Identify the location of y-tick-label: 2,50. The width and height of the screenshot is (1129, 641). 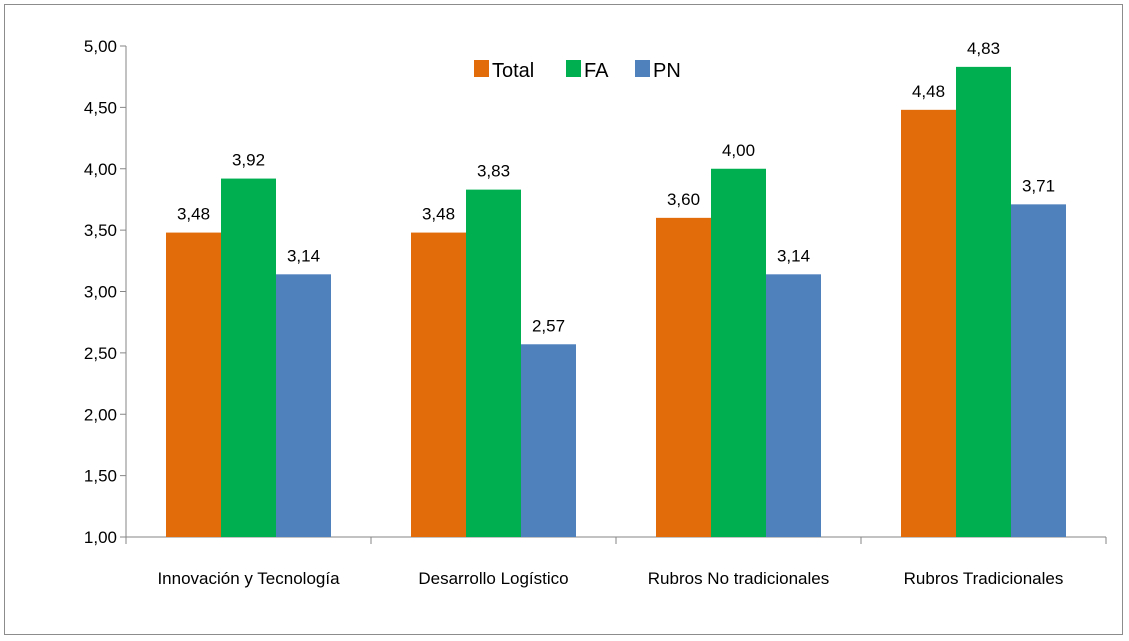
(100, 353).